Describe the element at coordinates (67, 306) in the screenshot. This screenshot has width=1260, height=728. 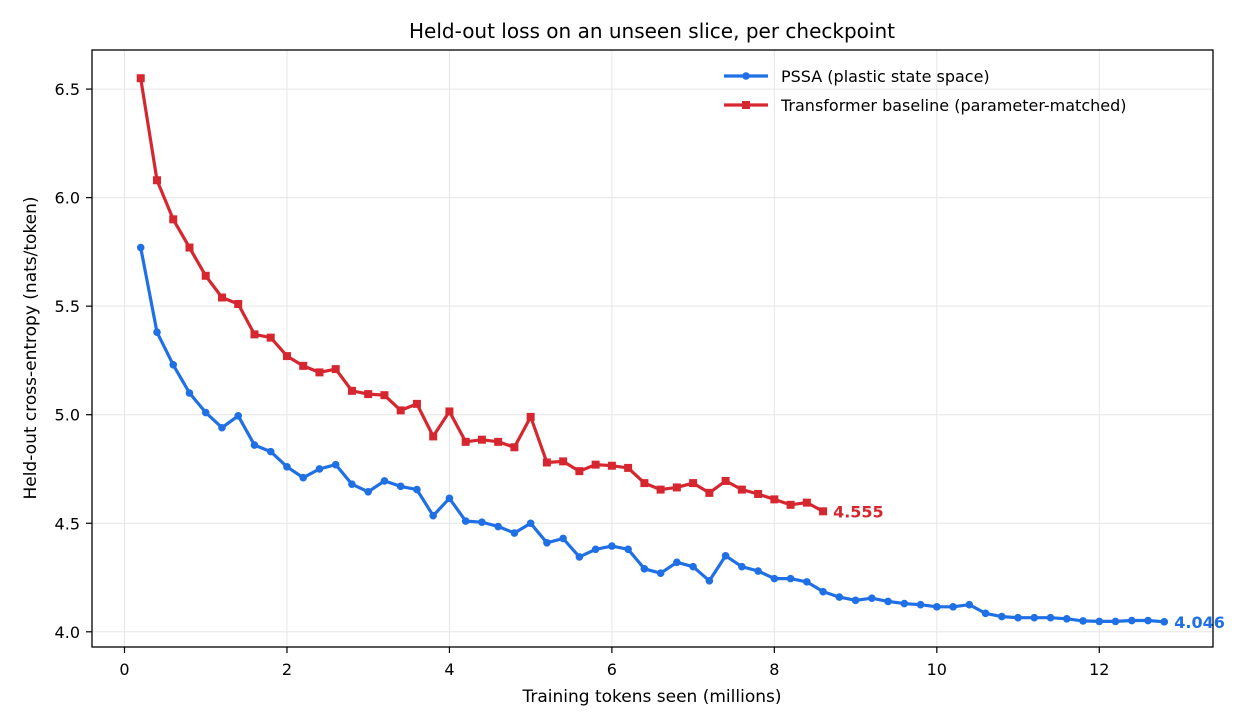
I see `y-tick-label: 5.5` at that location.